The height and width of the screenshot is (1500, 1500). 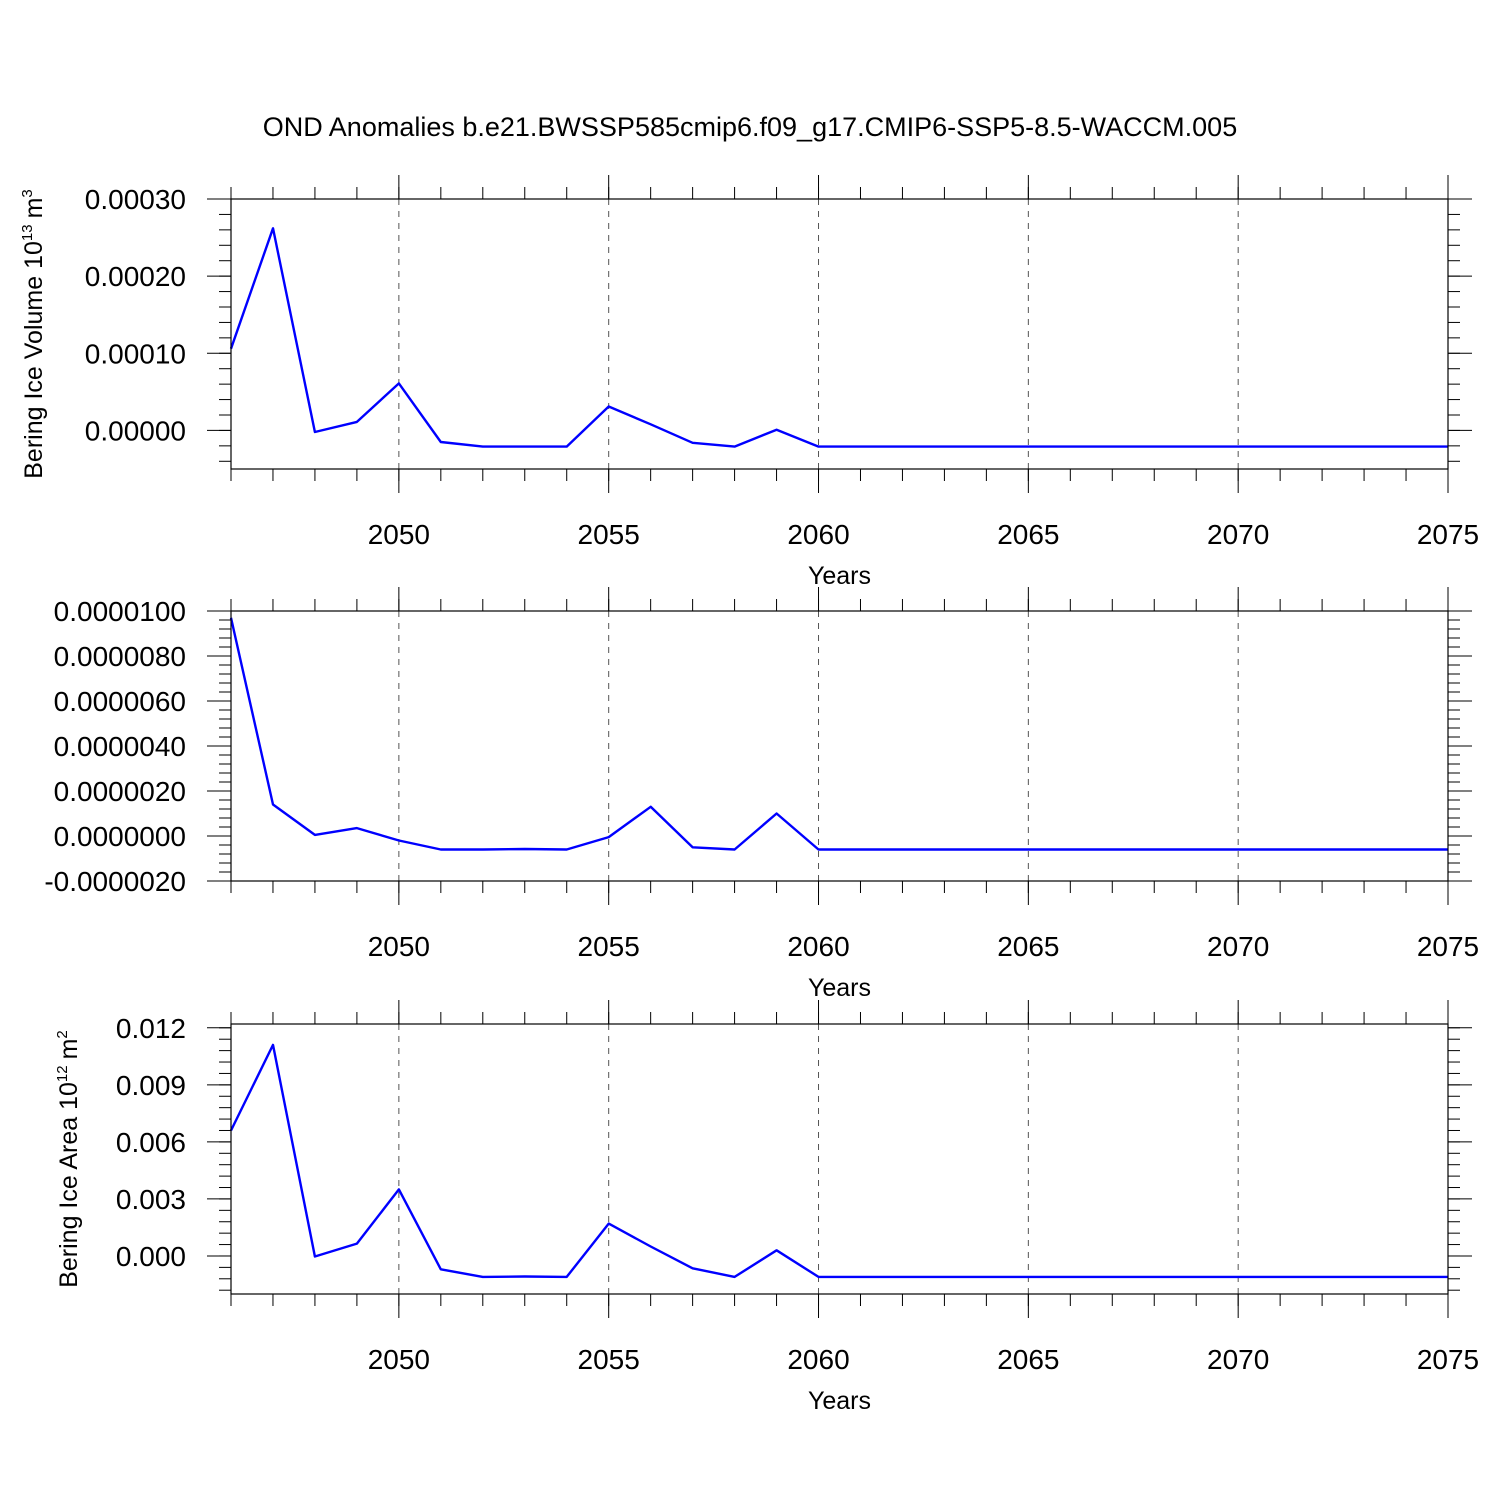 What do you see at coordinates (62, 1034) in the screenshot?
I see `y-axis-label-unit-exponent: 2` at bounding box center [62, 1034].